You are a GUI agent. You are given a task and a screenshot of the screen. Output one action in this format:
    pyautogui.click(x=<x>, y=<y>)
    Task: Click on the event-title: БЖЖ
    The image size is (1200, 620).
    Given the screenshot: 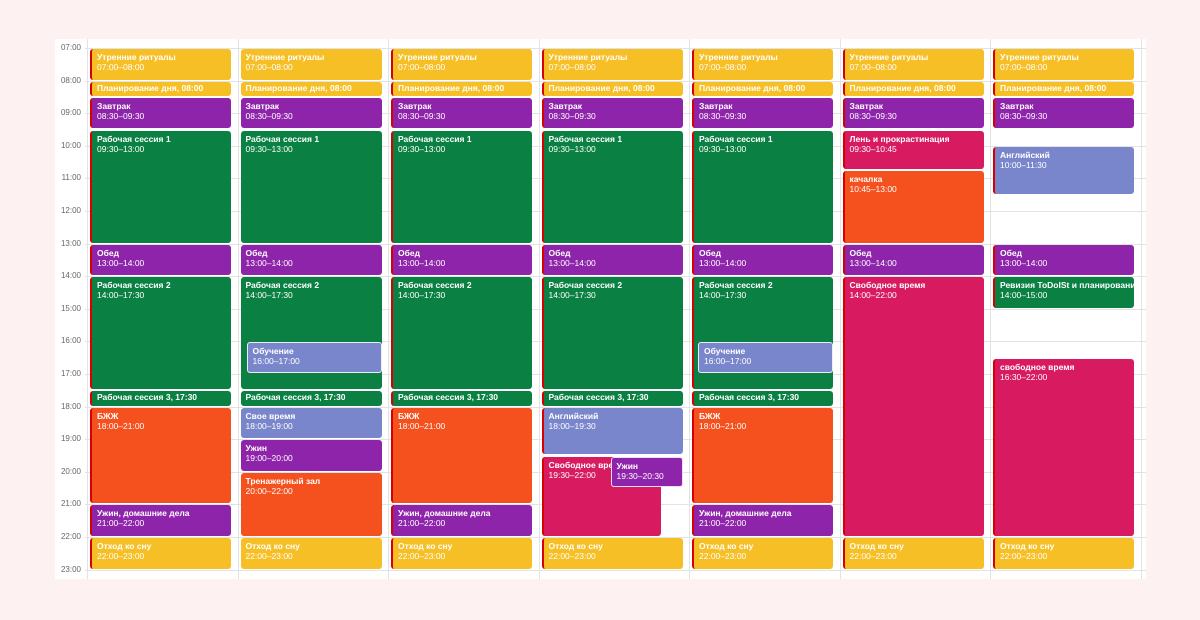 What is the action you would take?
    pyautogui.click(x=108, y=415)
    